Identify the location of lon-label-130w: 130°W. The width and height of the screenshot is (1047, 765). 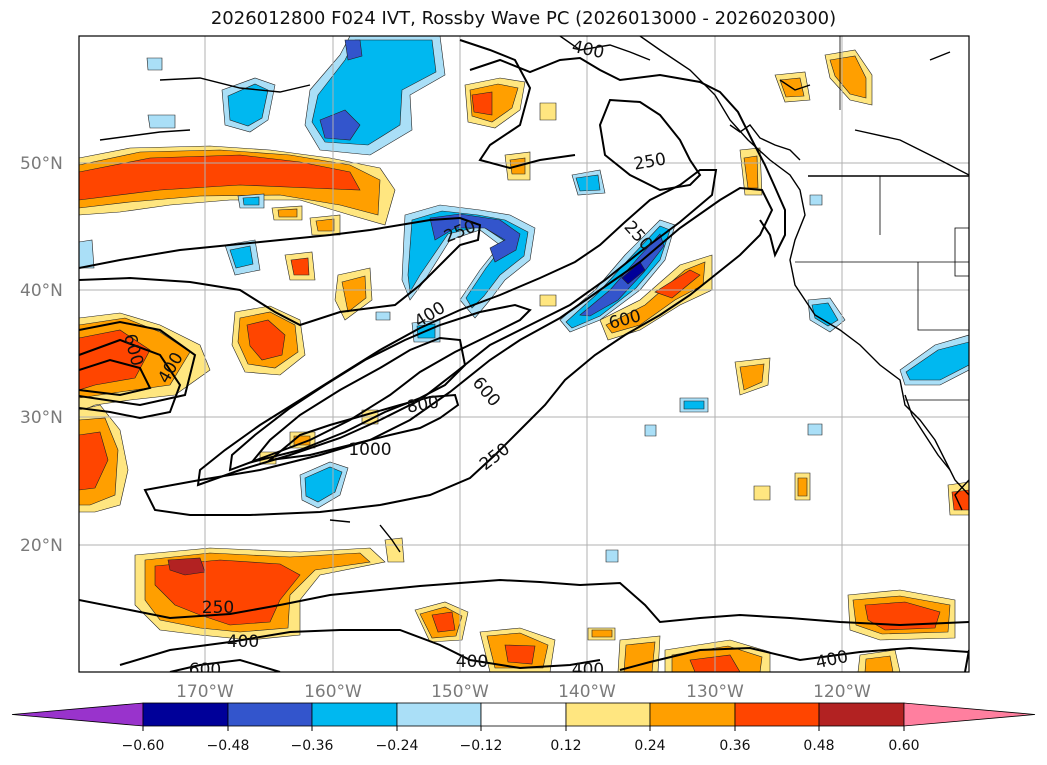
(715, 692).